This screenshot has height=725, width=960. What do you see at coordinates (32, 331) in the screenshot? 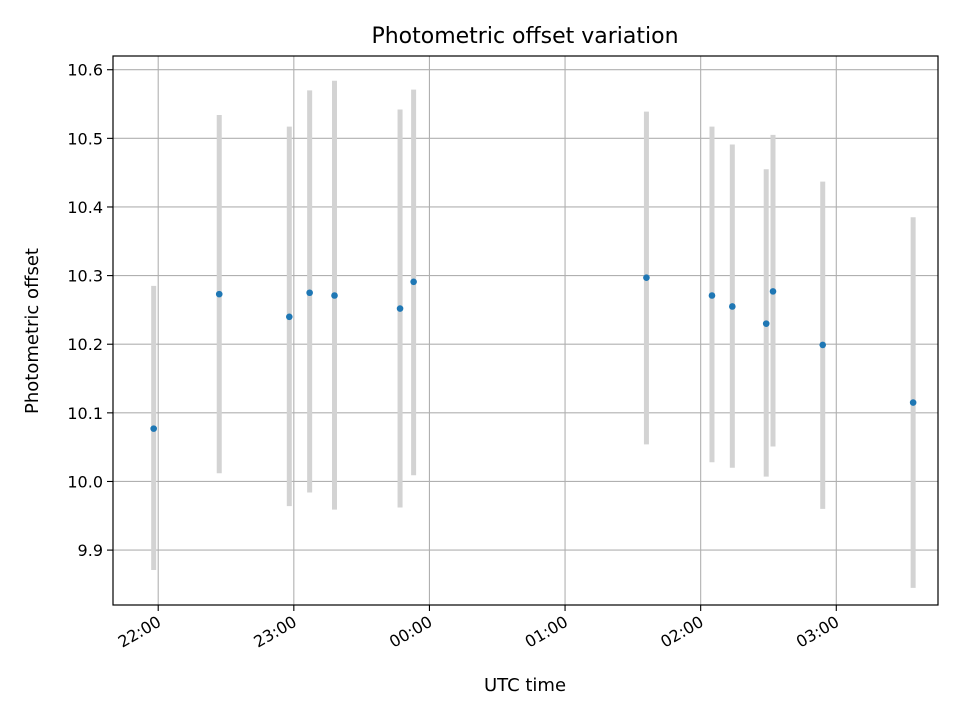
I see `y-axis-label: Photometric offset` at bounding box center [32, 331].